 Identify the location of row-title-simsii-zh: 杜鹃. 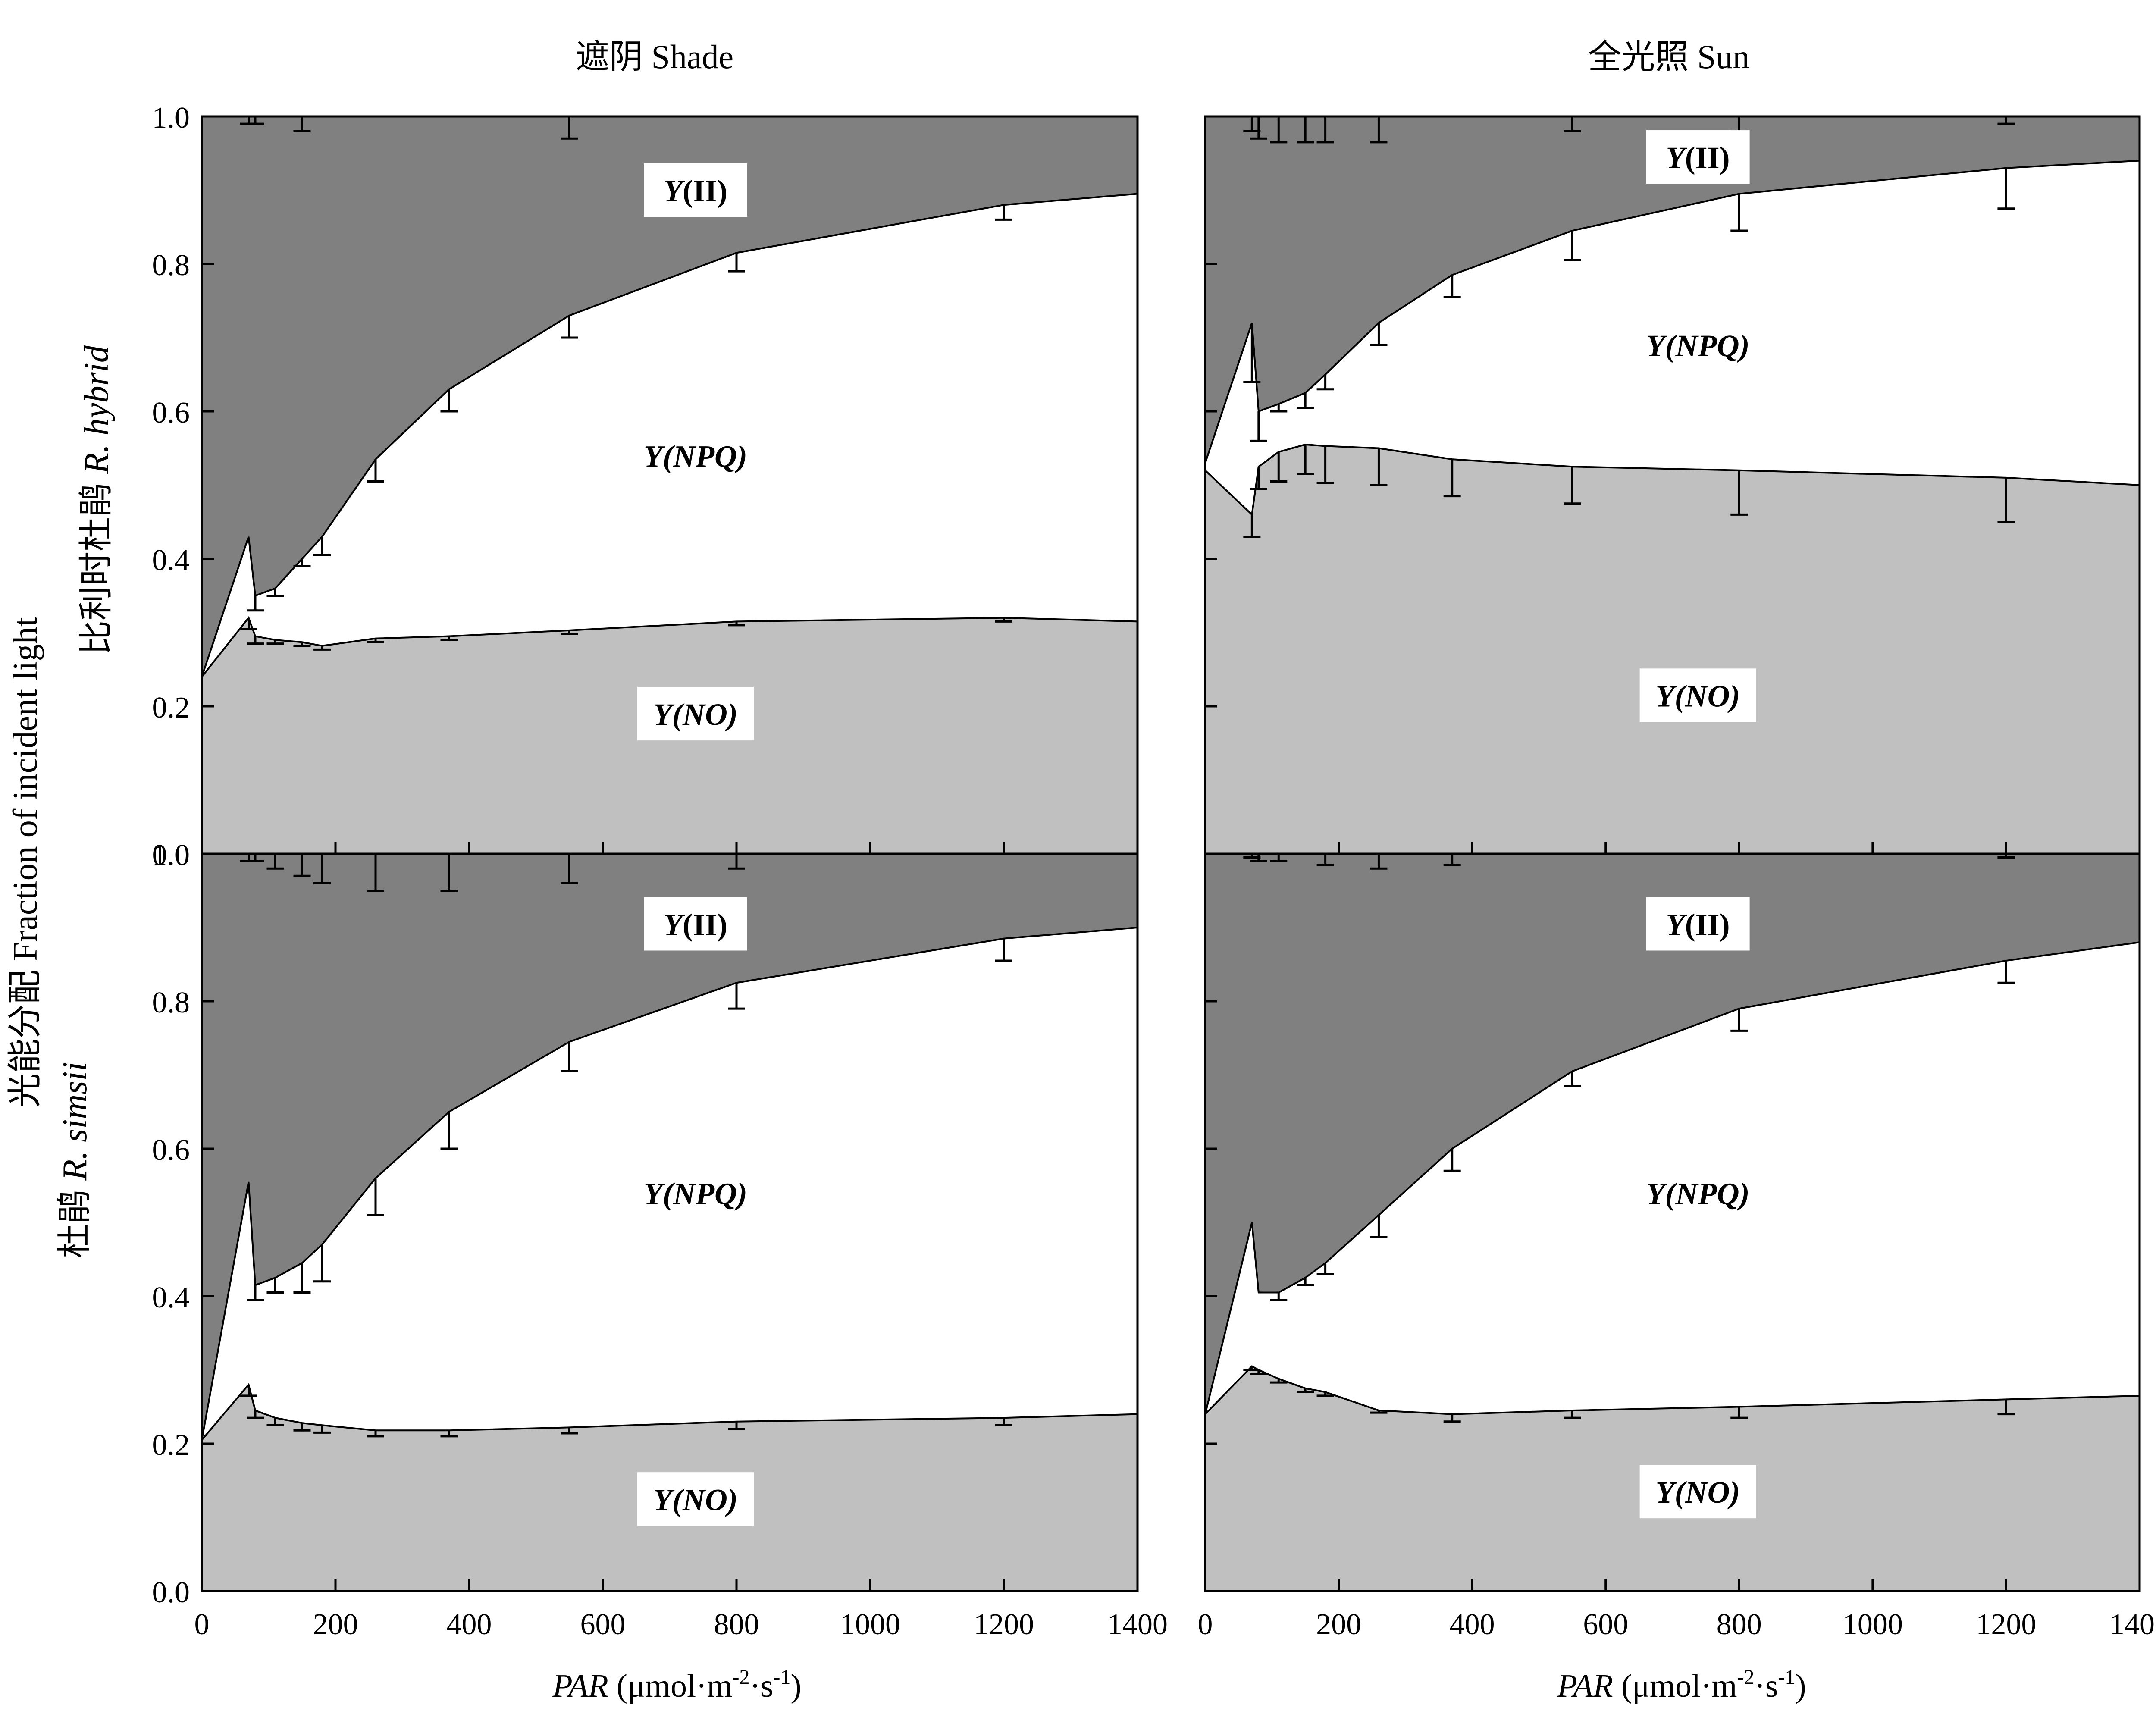
(75, 1219).